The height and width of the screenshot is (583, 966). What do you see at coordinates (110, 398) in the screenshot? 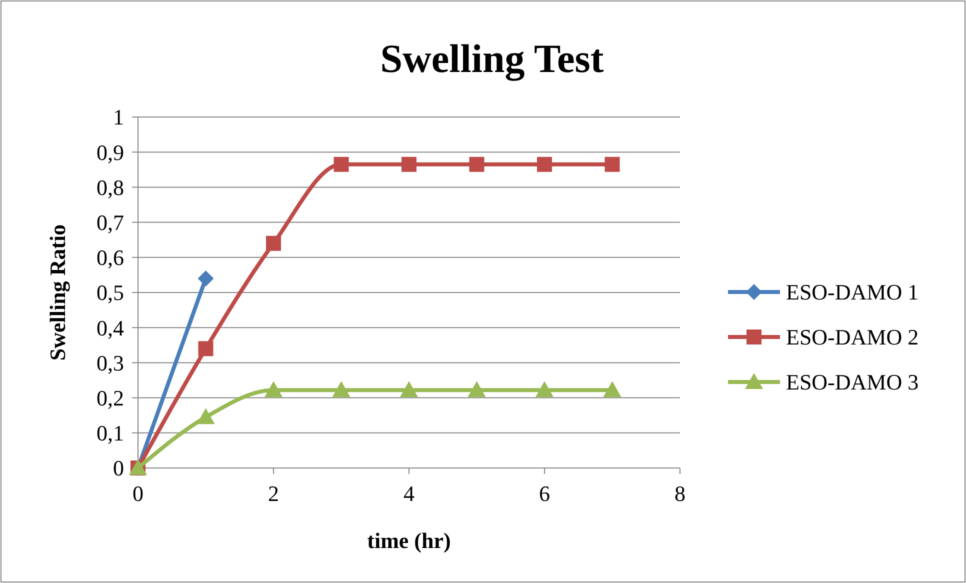
I see `y-tick-label: 0,2` at bounding box center [110, 398].